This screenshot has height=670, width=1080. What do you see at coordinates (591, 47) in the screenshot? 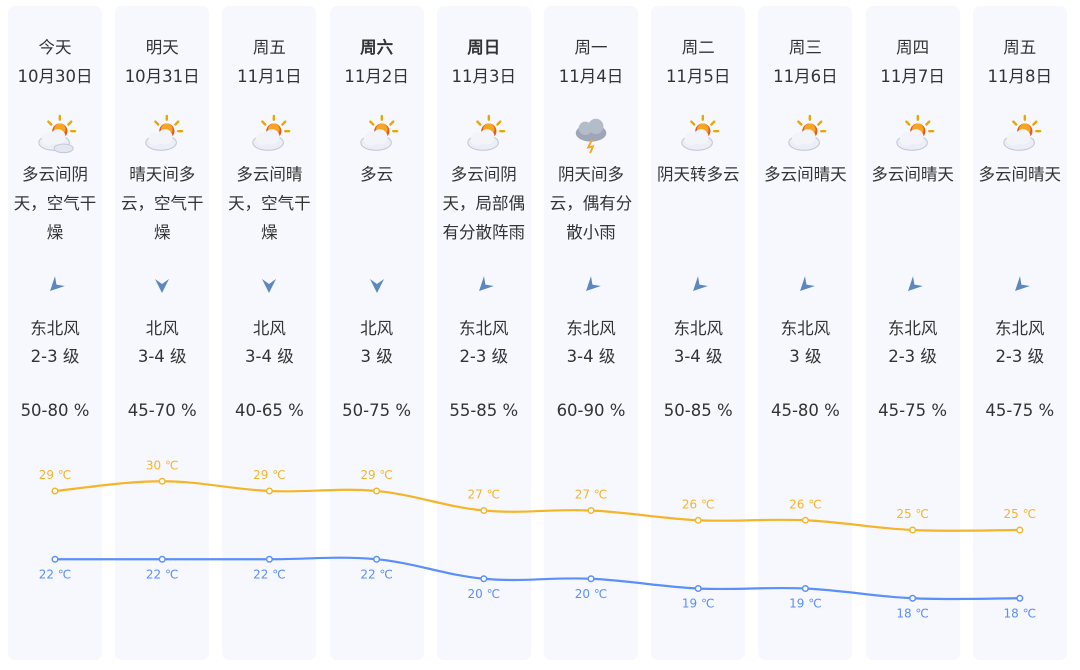
I see `day-label: 周一` at bounding box center [591, 47].